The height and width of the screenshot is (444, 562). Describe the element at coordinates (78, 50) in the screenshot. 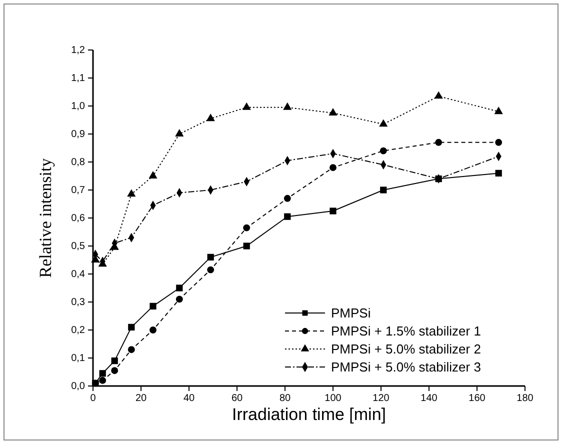

I see `y-tick-label: 1,2` at that location.